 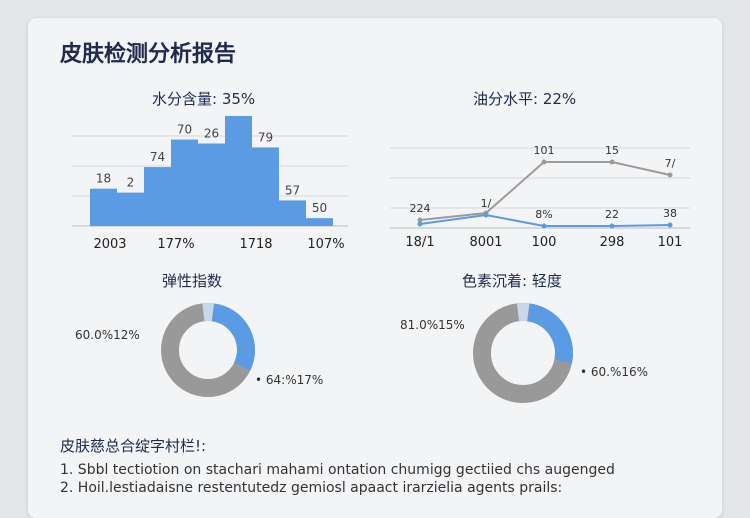 What do you see at coordinates (255, 244) in the screenshot?
I see `water-x-label: 1718` at bounding box center [255, 244].